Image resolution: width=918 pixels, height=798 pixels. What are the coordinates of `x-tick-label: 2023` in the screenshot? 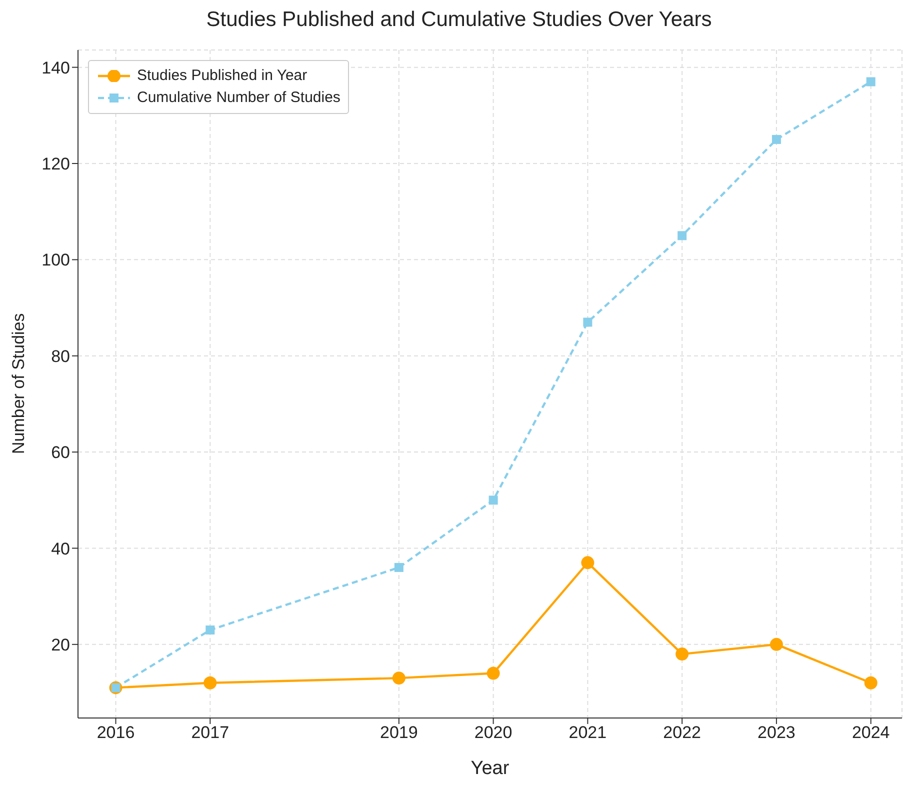 It's located at (777, 732).